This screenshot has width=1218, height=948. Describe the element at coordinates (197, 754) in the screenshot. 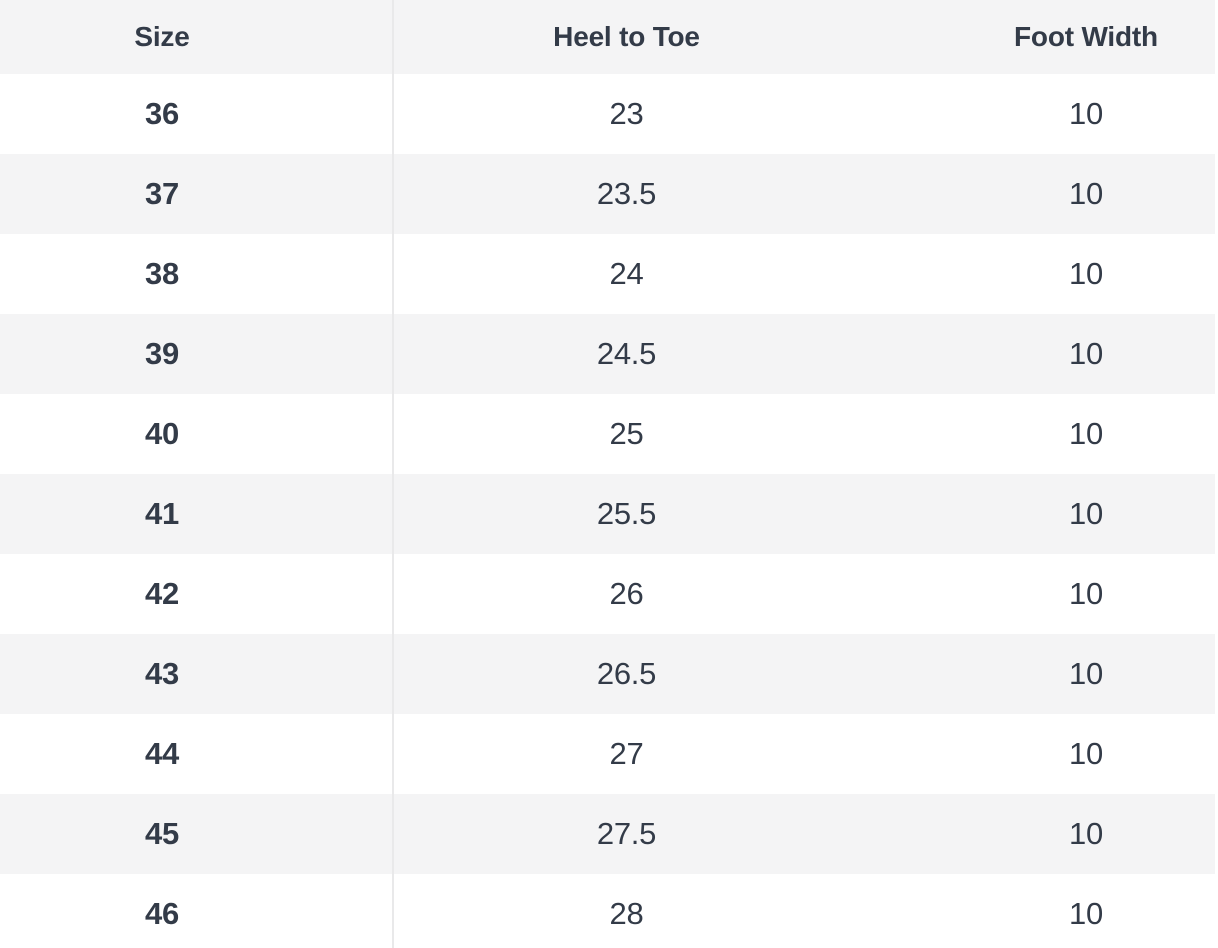

I see `size-cell: 44` at that location.